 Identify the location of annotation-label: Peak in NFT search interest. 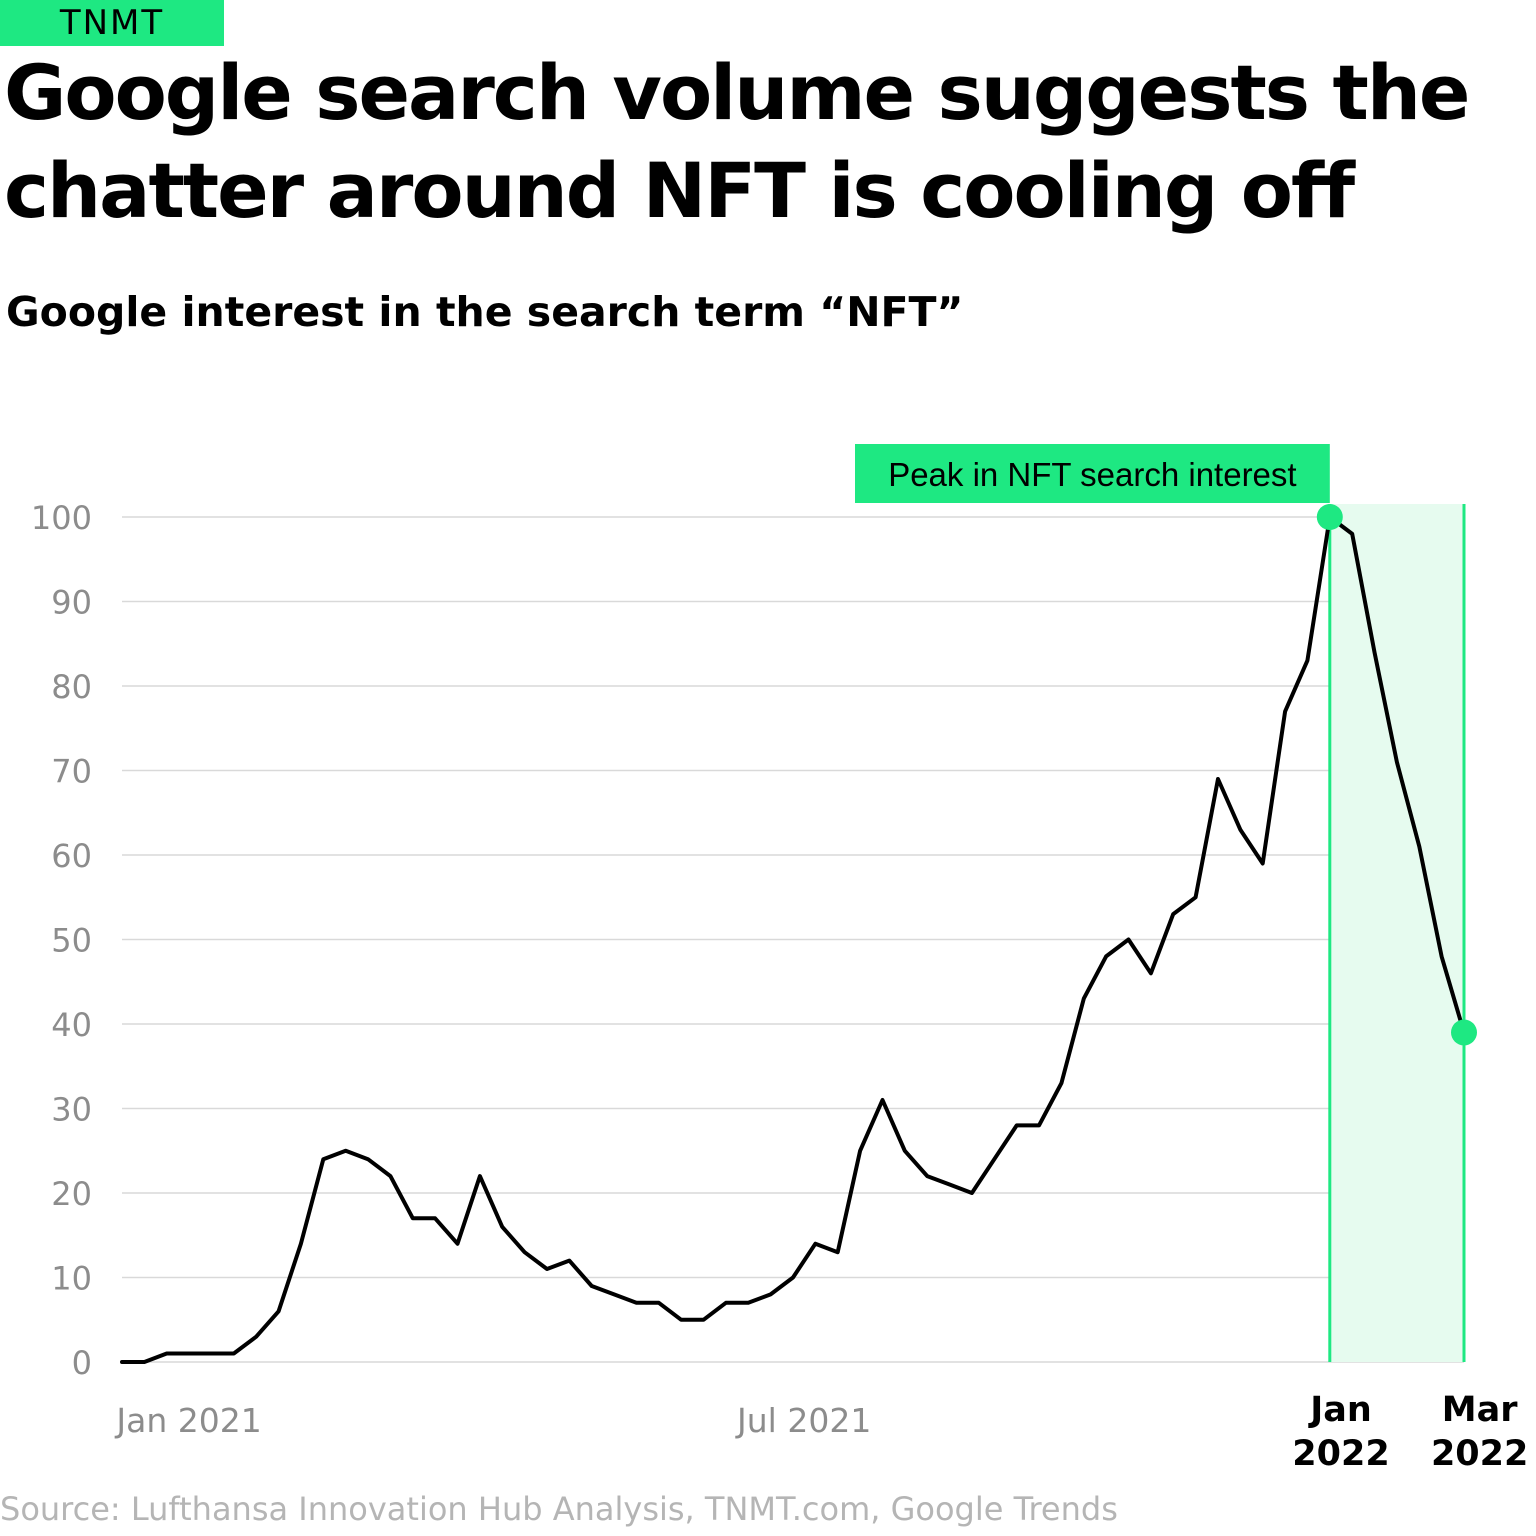
(1092, 474).